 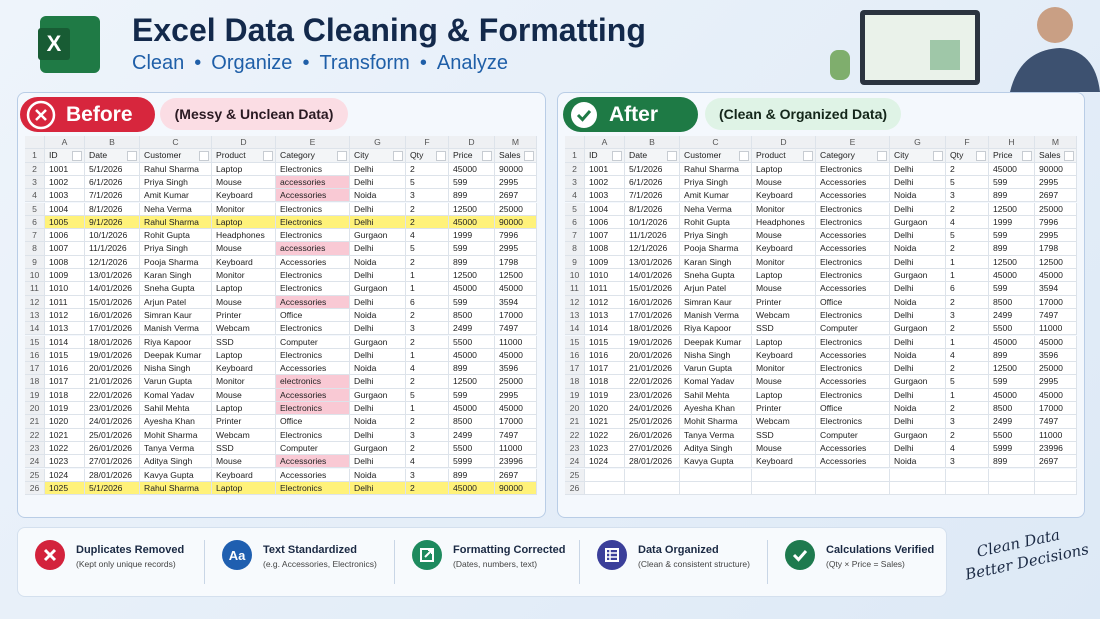 I want to click on cell: 24/01/2026, so click(x=112, y=422).